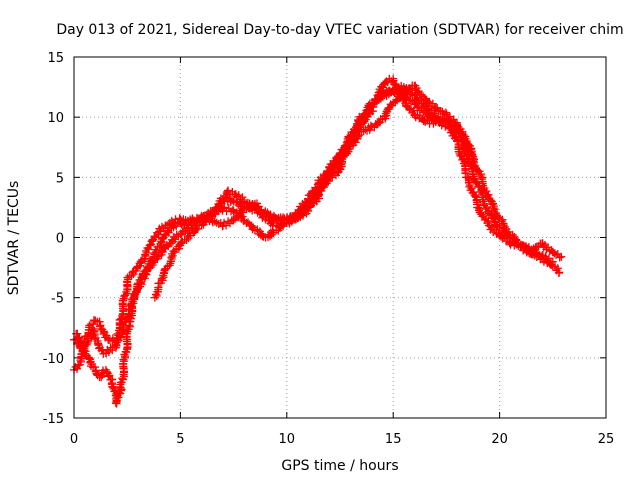  What do you see at coordinates (57, 299) in the screenshot?
I see `y-tick-label: -5` at bounding box center [57, 299].